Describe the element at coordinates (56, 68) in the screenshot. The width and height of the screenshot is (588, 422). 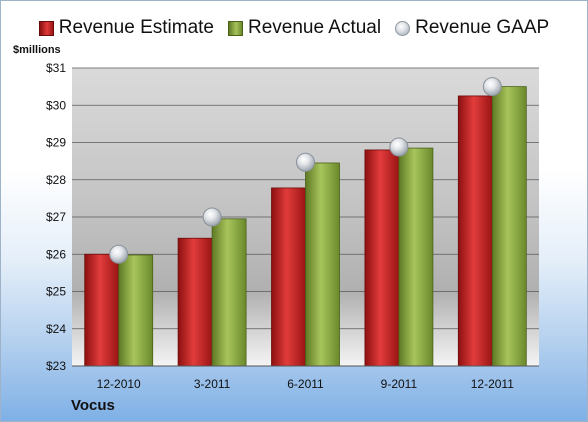
I see `y-tick-label: $31` at that location.